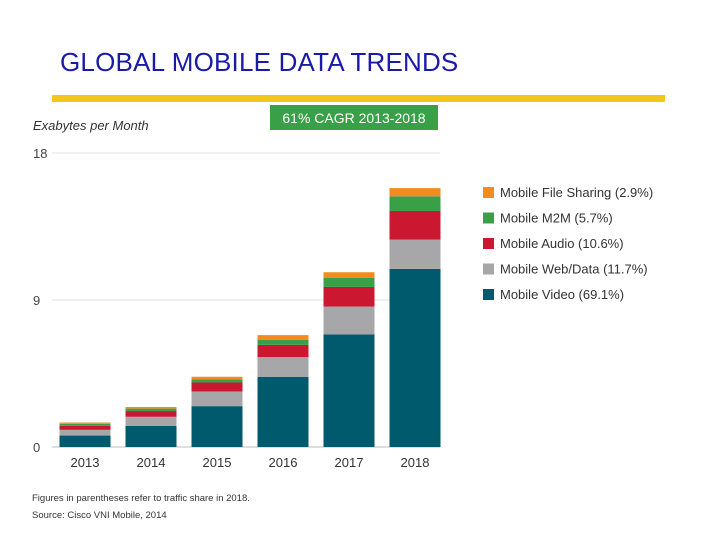 The image size is (720, 540). I want to click on legend-label: Mobile M2M (5.7%), so click(556, 218).